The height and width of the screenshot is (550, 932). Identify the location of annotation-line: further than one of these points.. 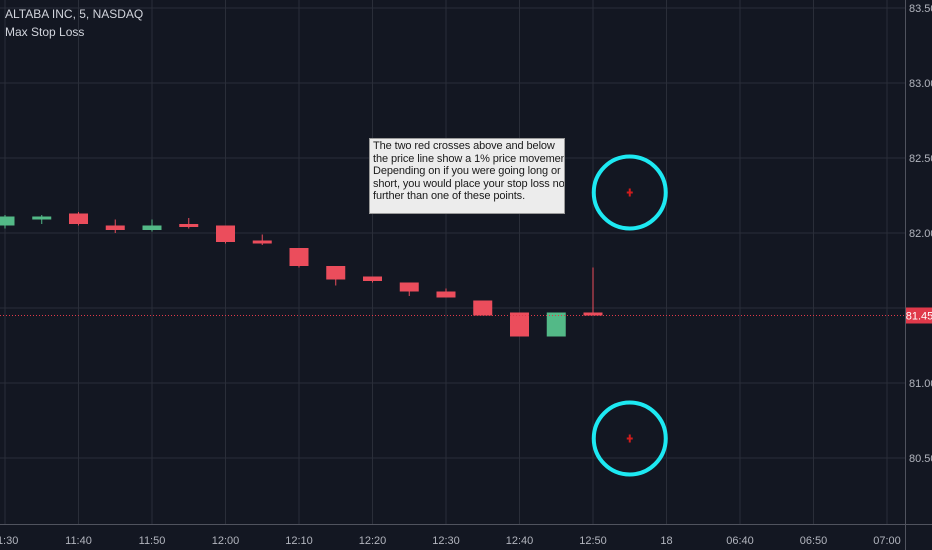
(449, 196).